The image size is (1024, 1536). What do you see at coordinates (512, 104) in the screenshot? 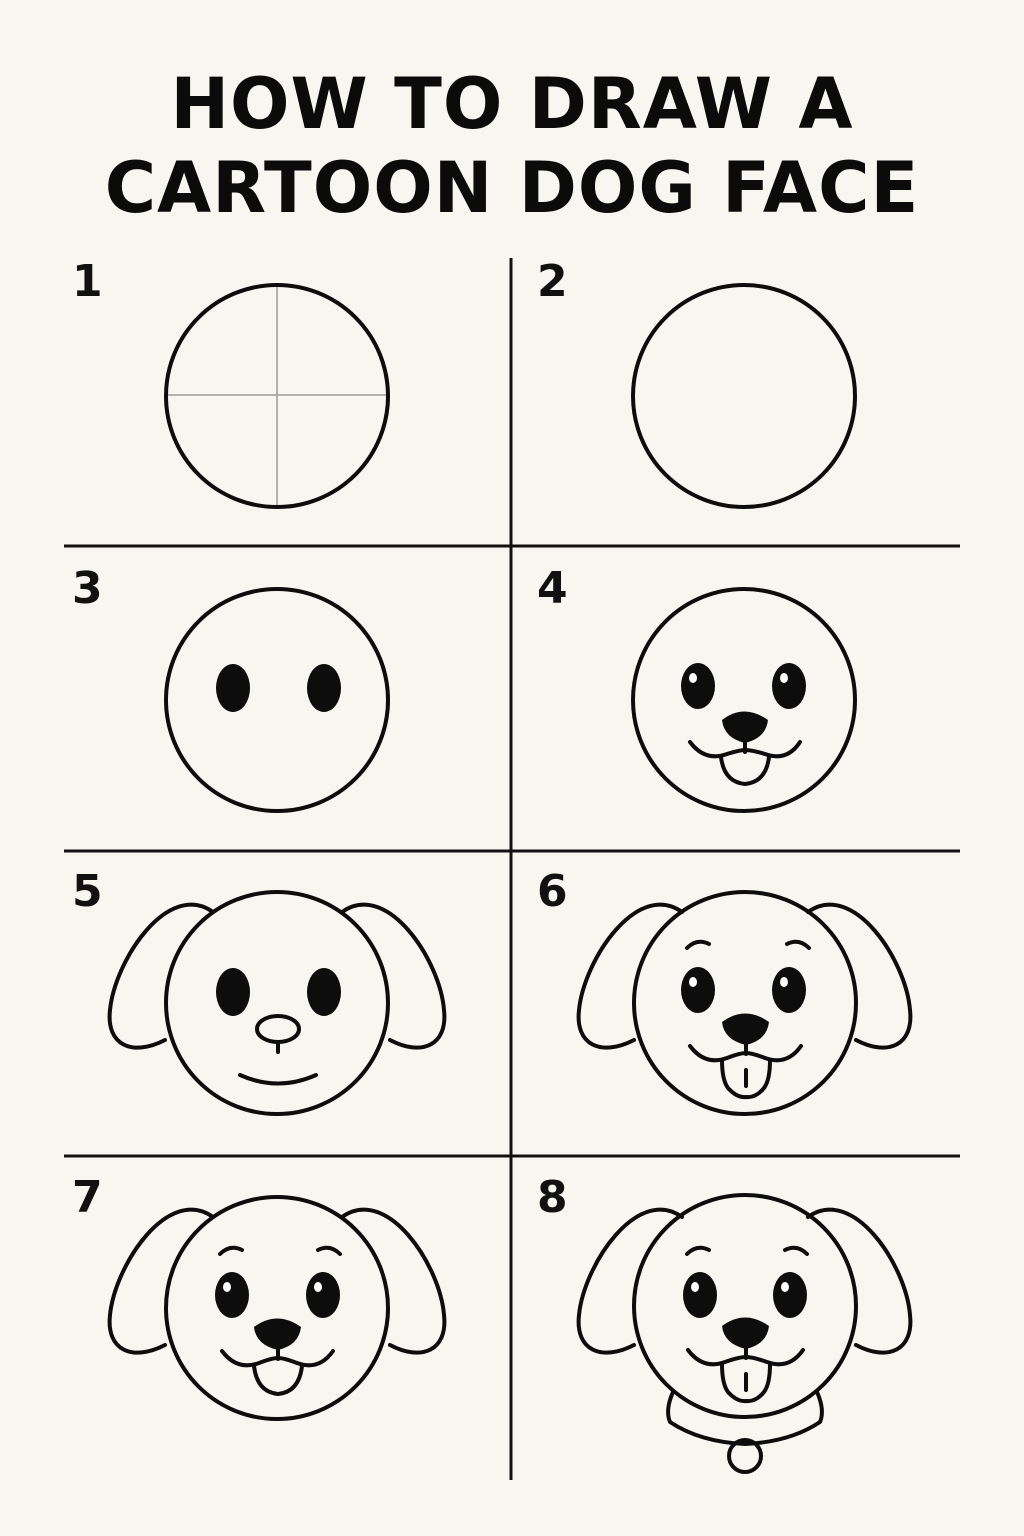
I see `title-line-1: HOW TO DRAW A` at bounding box center [512, 104].